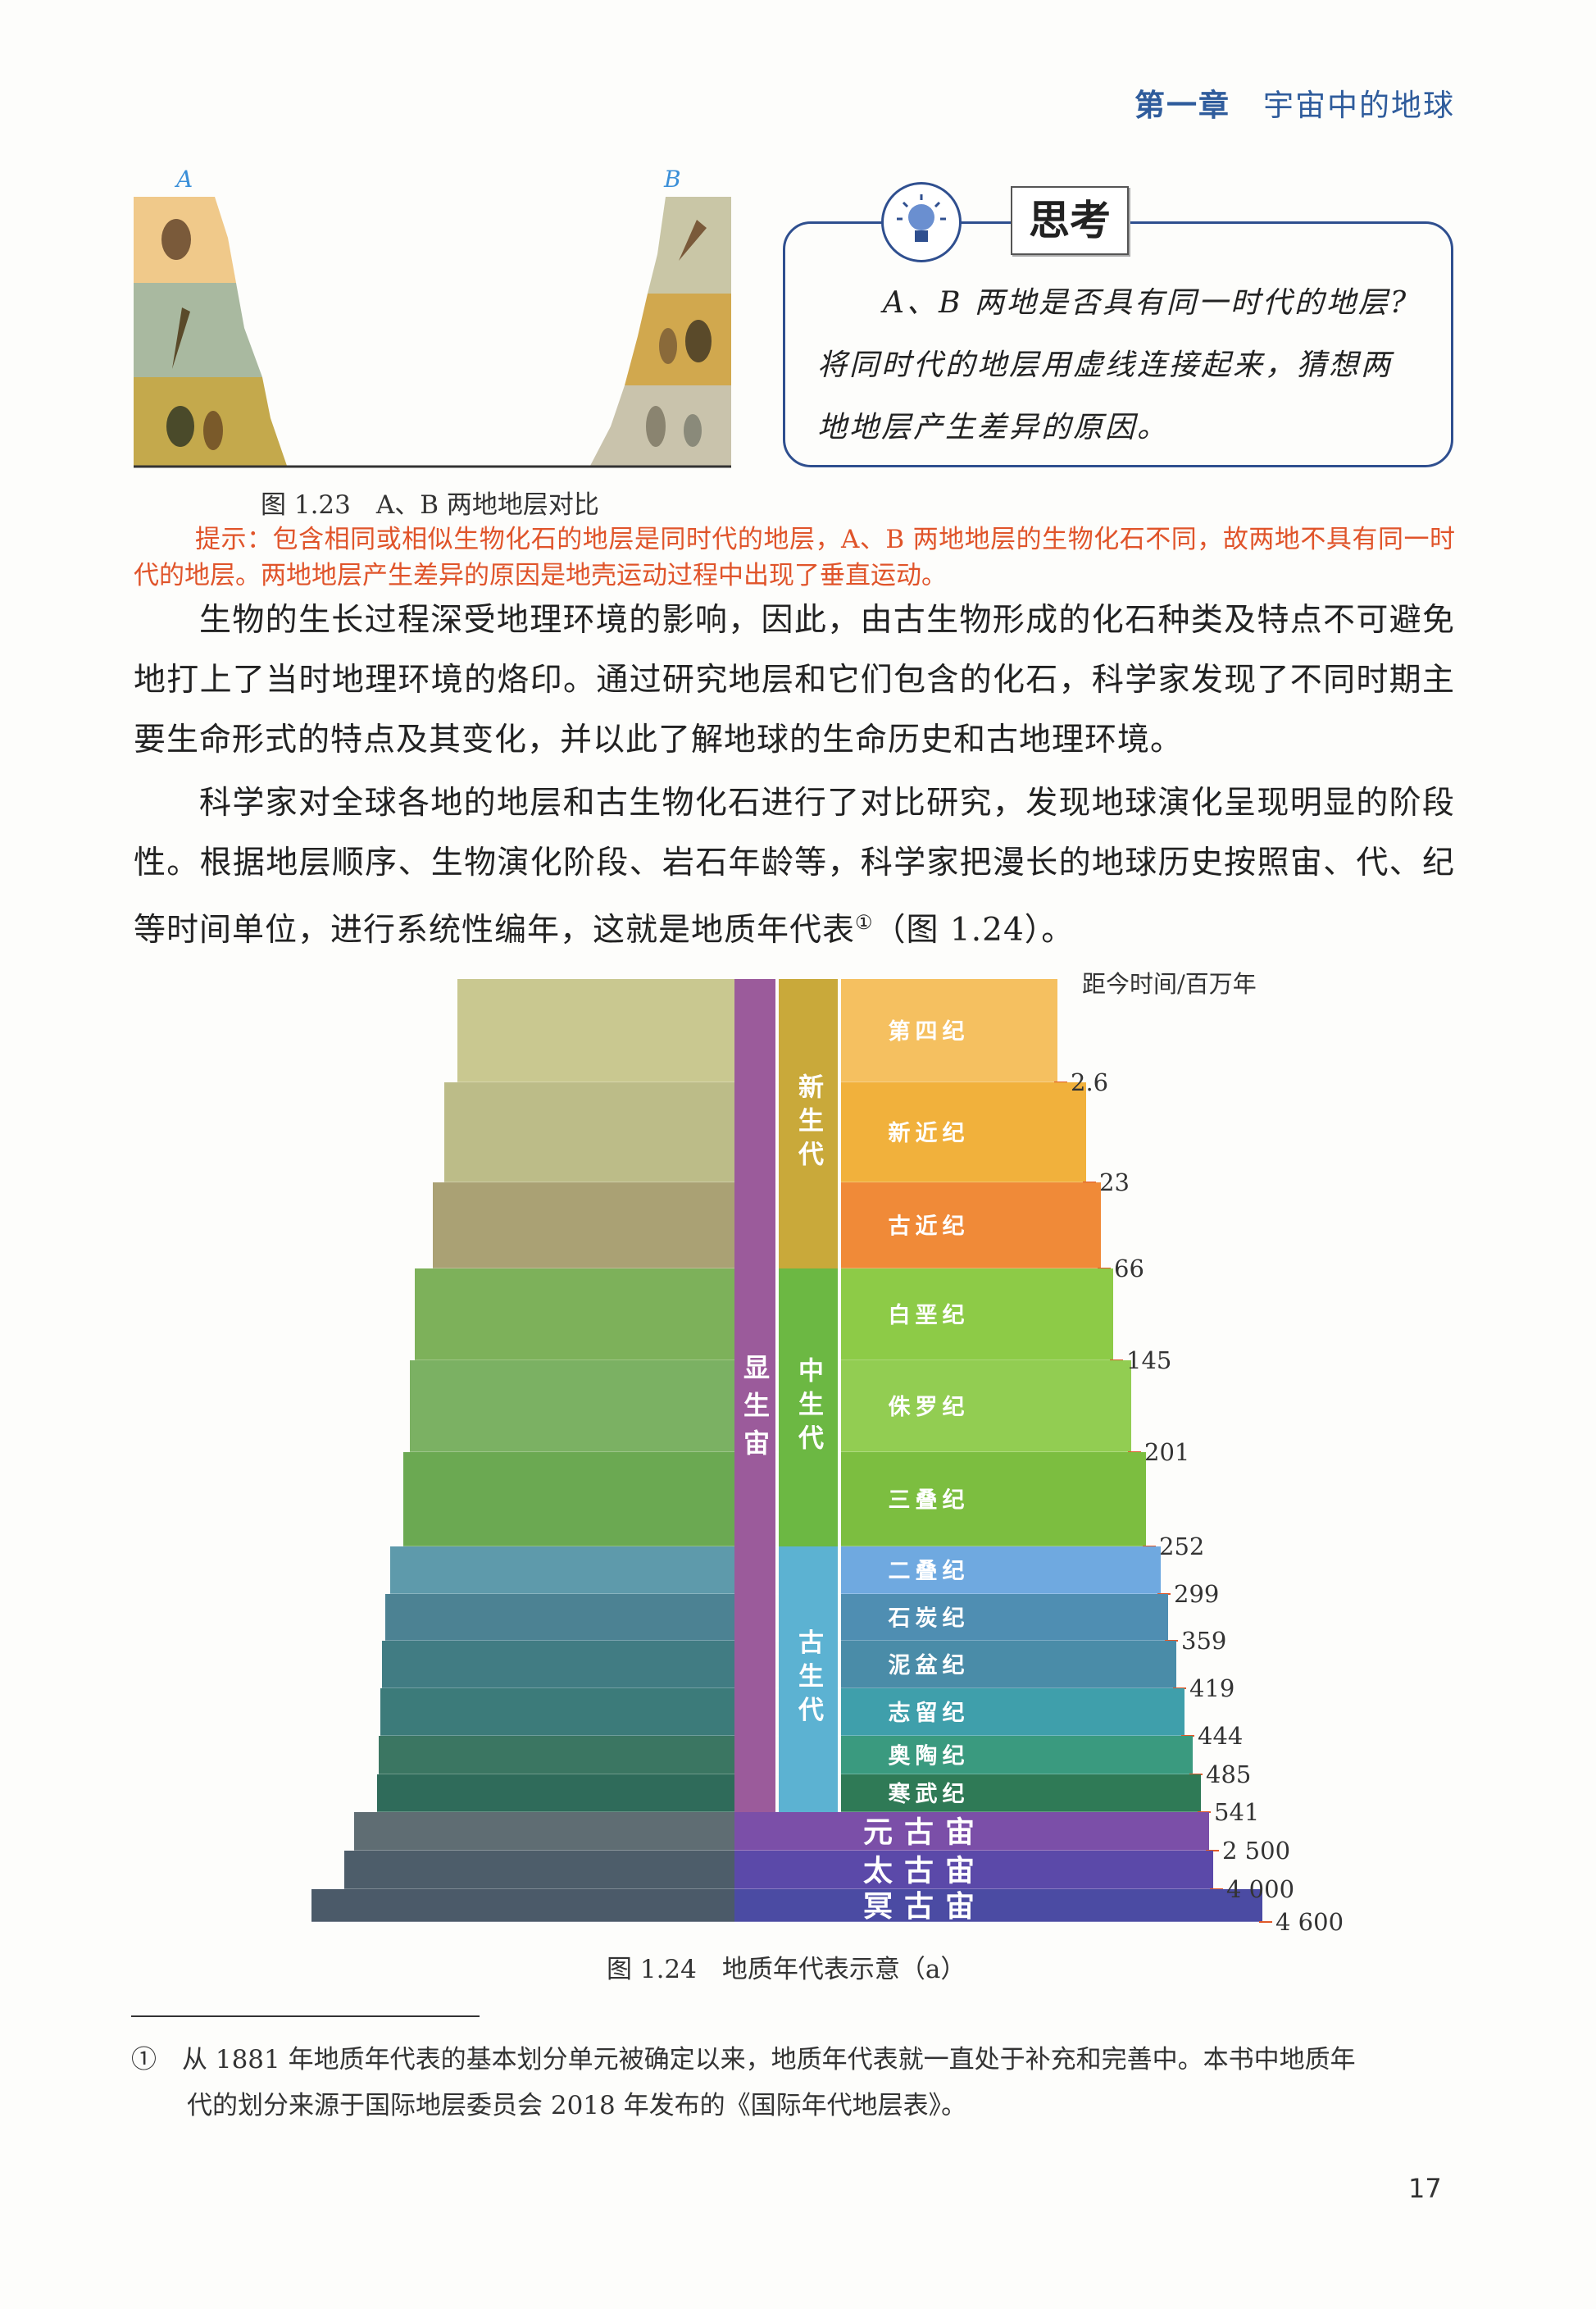  I want to click on chapter-number: 第一章, so click(1182, 105).